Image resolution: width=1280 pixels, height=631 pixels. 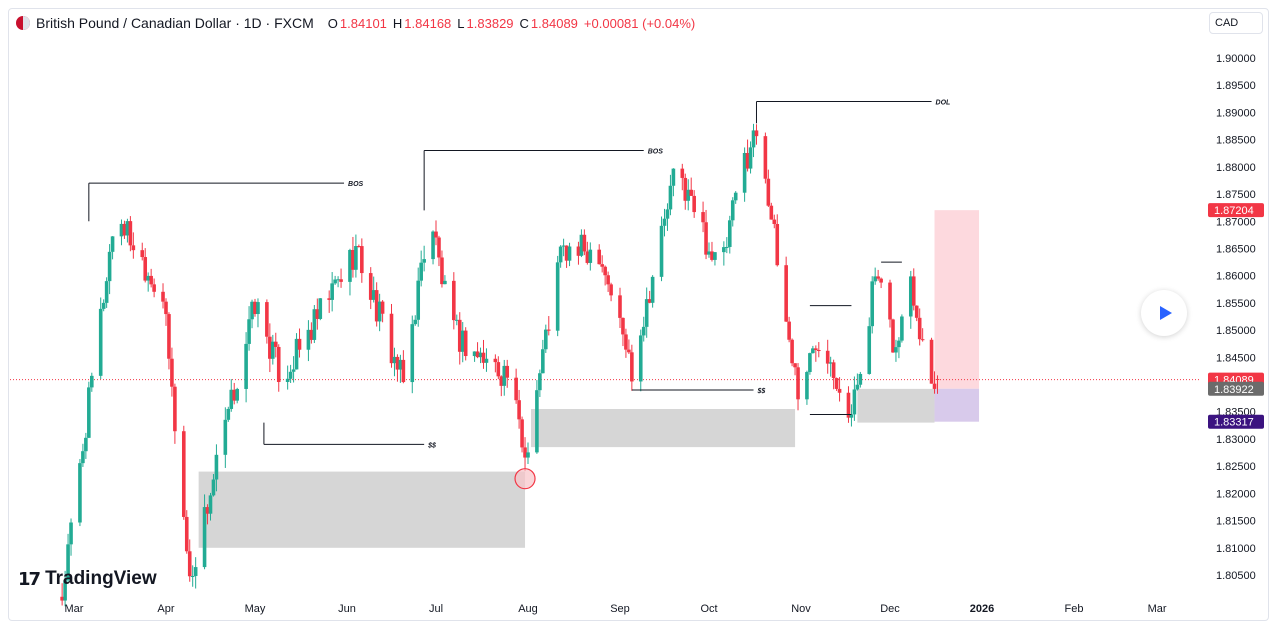 What do you see at coordinates (87, 579) in the screenshot?
I see `tradingview-logo: 17 TradingView` at bounding box center [87, 579].